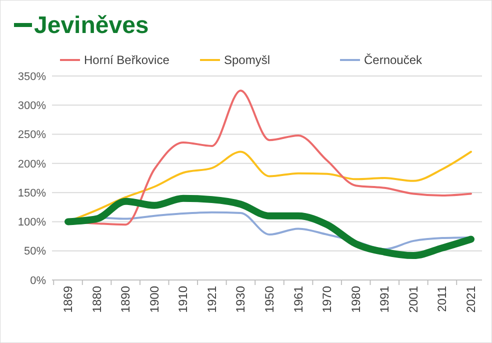 Image resolution: width=492 pixels, height=343 pixels. I want to click on legend-label: Spomyšl, so click(247, 60).